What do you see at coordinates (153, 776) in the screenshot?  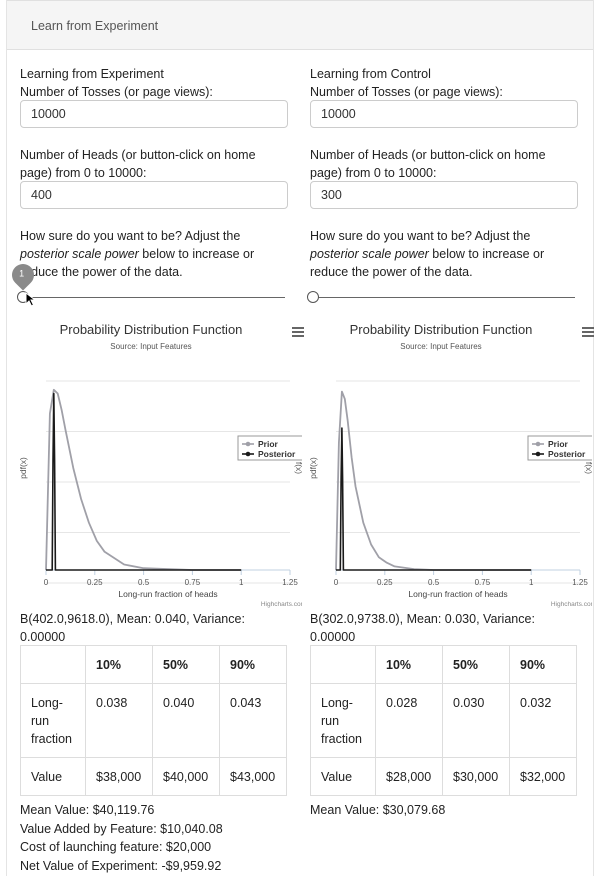 I see `table-row: Value $38,000 $40,000 $43,000` at bounding box center [153, 776].